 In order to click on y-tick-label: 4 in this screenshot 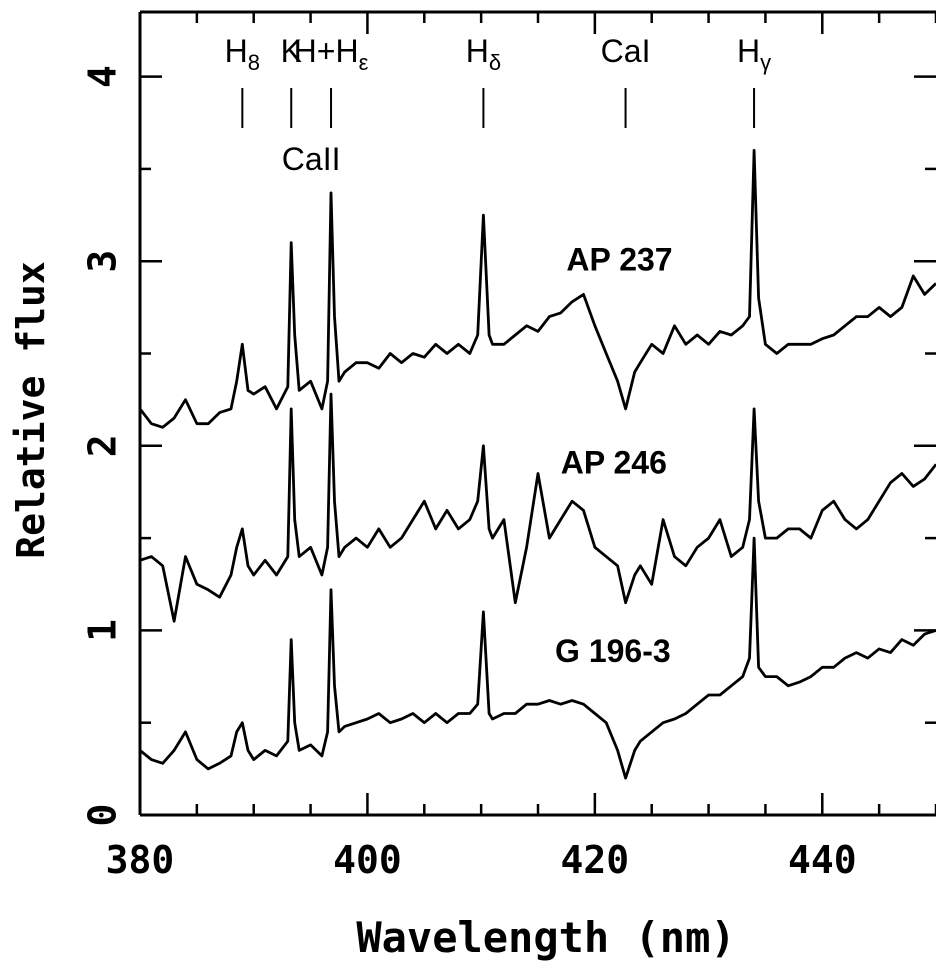, I will do `click(103, 76)`.